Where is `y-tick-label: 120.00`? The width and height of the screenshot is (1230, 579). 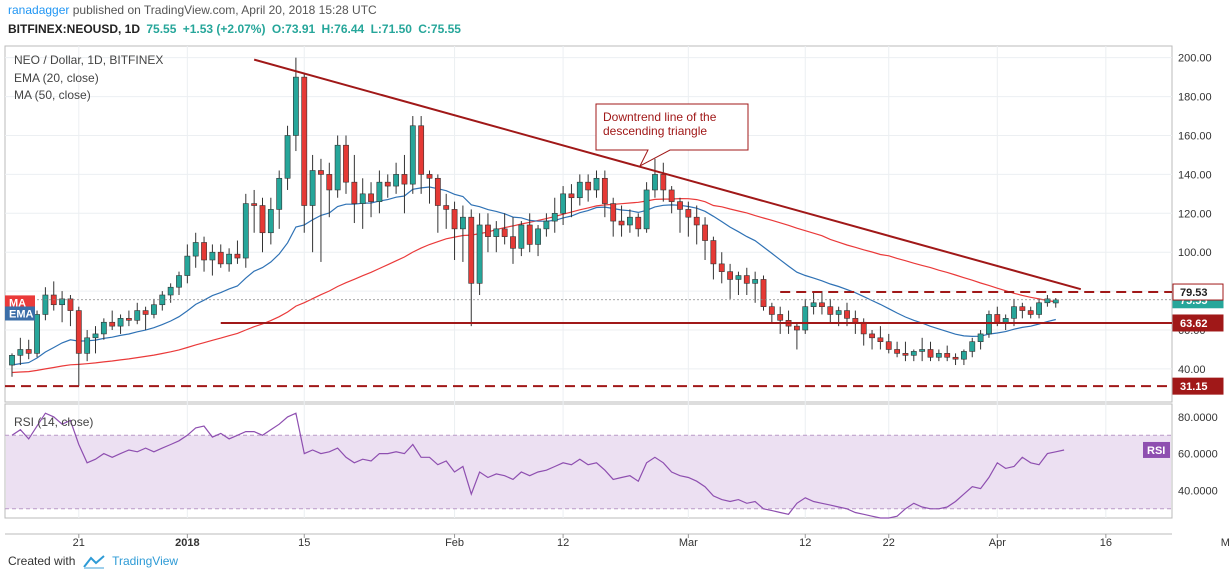
y-tick-label: 120.00 is located at coordinates (1195, 214).